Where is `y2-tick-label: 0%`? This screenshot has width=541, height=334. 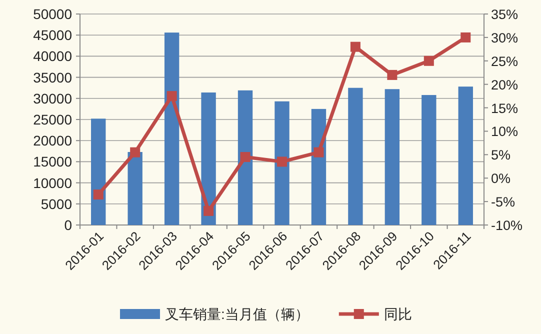
y2-tick-label: 0% is located at coordinates (501, 178).